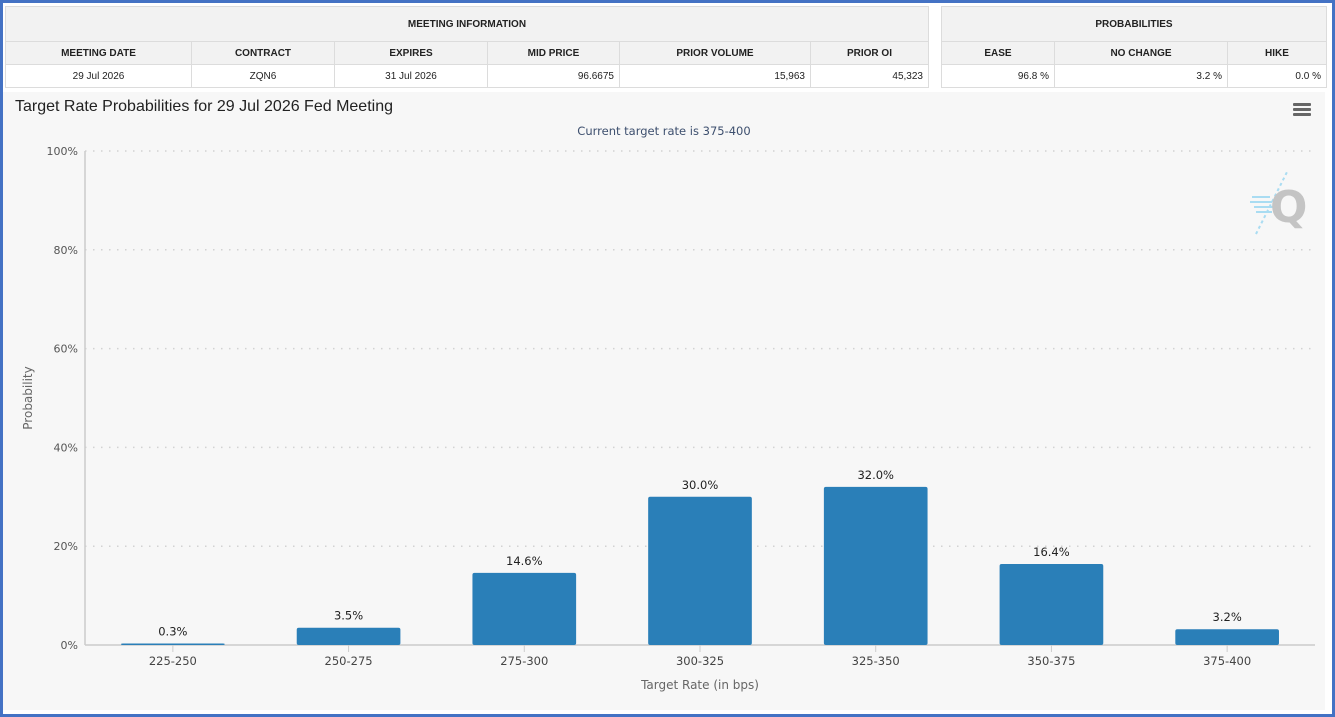  I want to click on data-label: 0.3%, so click(172, 632).